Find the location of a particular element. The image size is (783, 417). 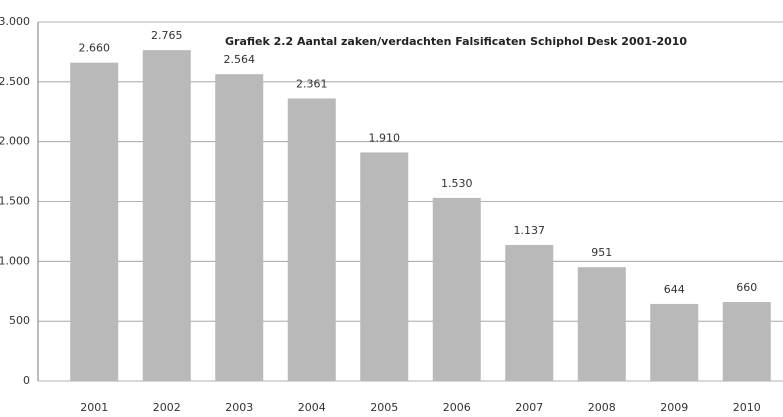

value-label: 2.660 is located at coordinates (95, 48).